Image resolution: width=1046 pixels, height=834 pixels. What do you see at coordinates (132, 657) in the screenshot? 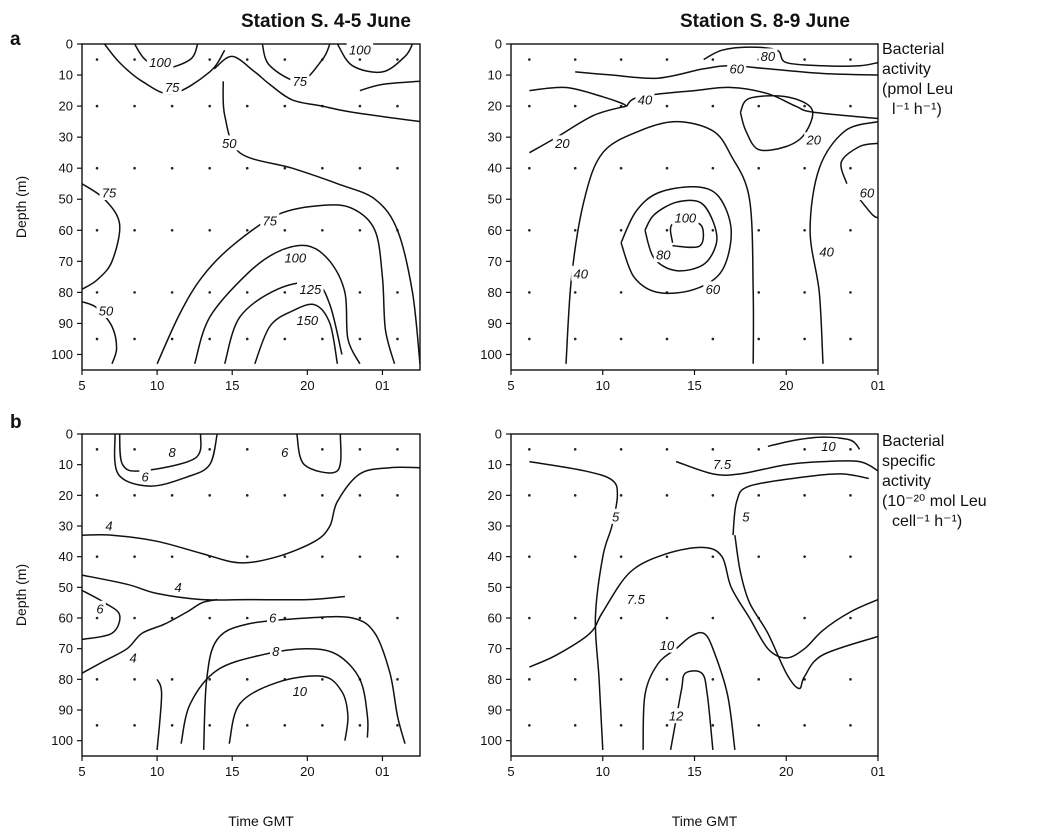
I see `contour-label: 4` at bounding box center [132, 657].